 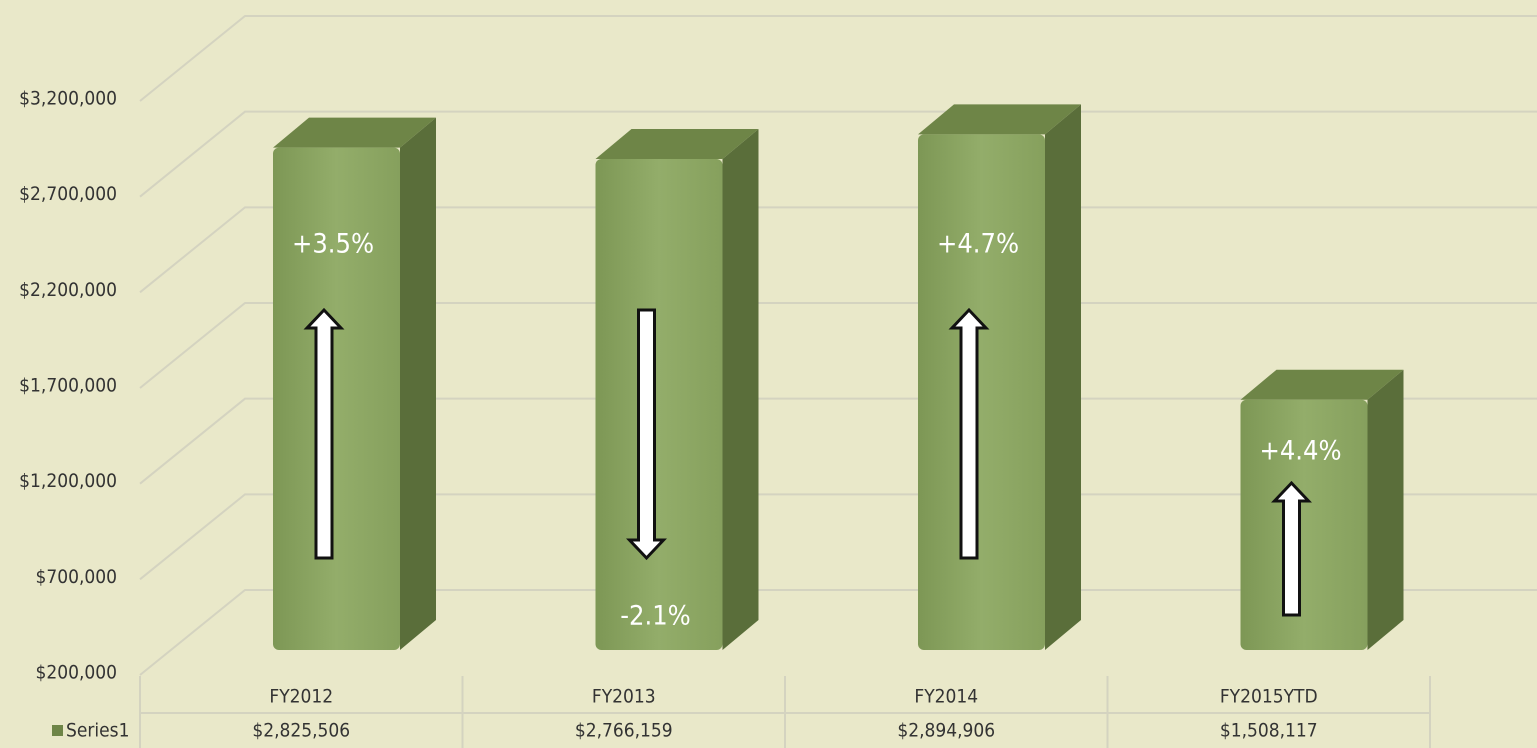 What do you see at coordinates (1300, 451) in the screenshot?
I see `annotation: +4.4%` at bounding box center [1300, 451].